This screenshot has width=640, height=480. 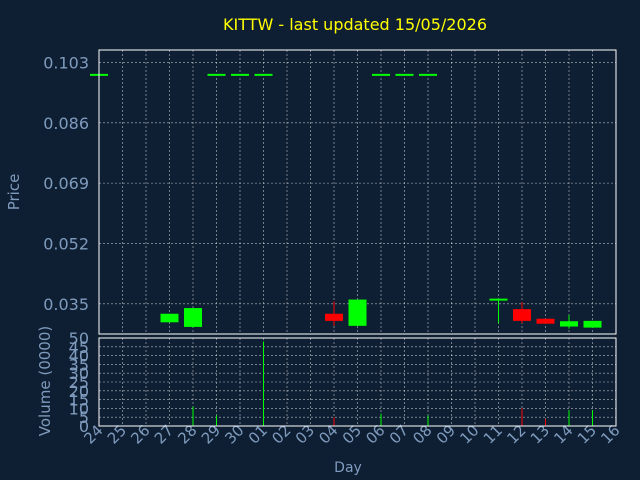 What do you see at coordinates (446, 434) in the screenshot?
I see `x-tick-label: 09` at bounding box center [446, 434].